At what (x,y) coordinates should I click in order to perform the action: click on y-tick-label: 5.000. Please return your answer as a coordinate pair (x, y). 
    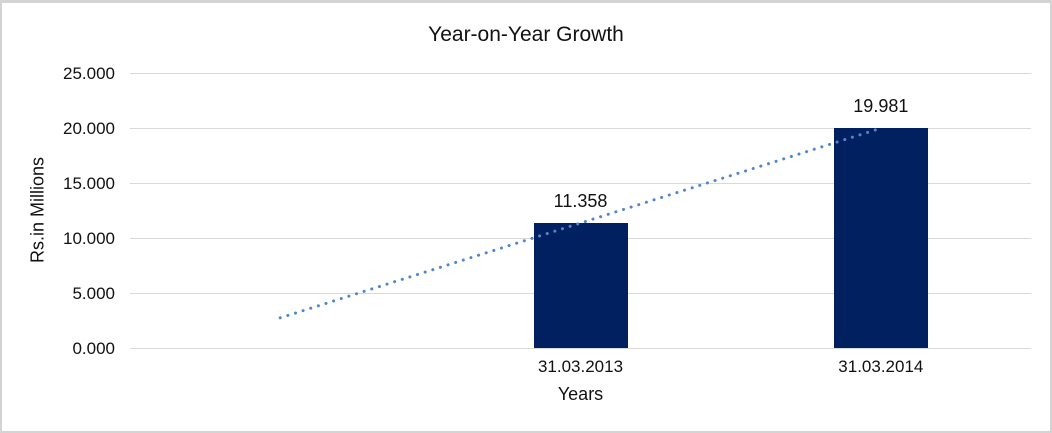
    Looking at the image, I should click on (93, 293).